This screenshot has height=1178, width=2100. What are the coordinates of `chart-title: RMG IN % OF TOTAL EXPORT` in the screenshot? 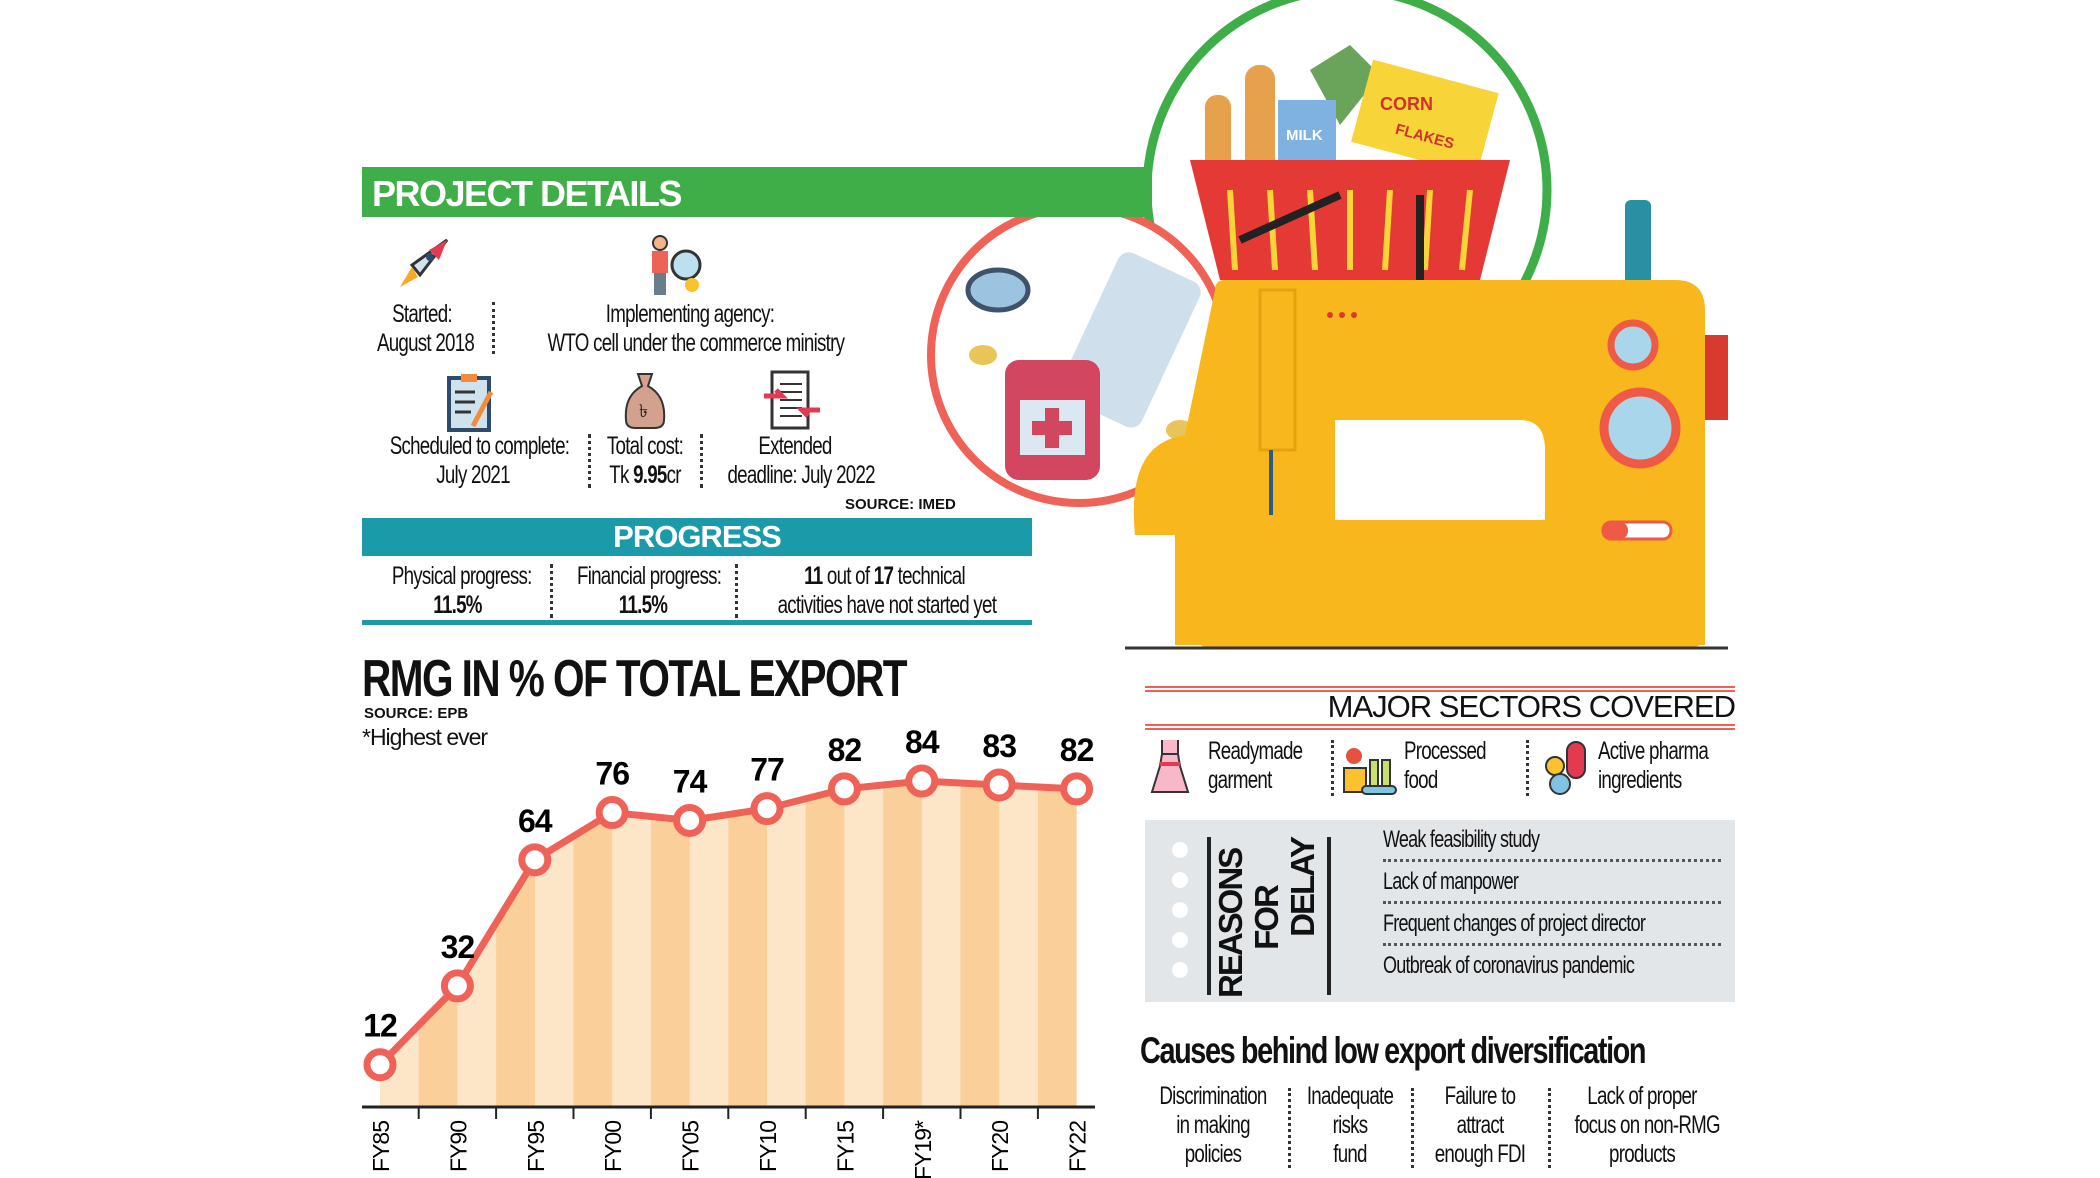 It's located at (635, 679).